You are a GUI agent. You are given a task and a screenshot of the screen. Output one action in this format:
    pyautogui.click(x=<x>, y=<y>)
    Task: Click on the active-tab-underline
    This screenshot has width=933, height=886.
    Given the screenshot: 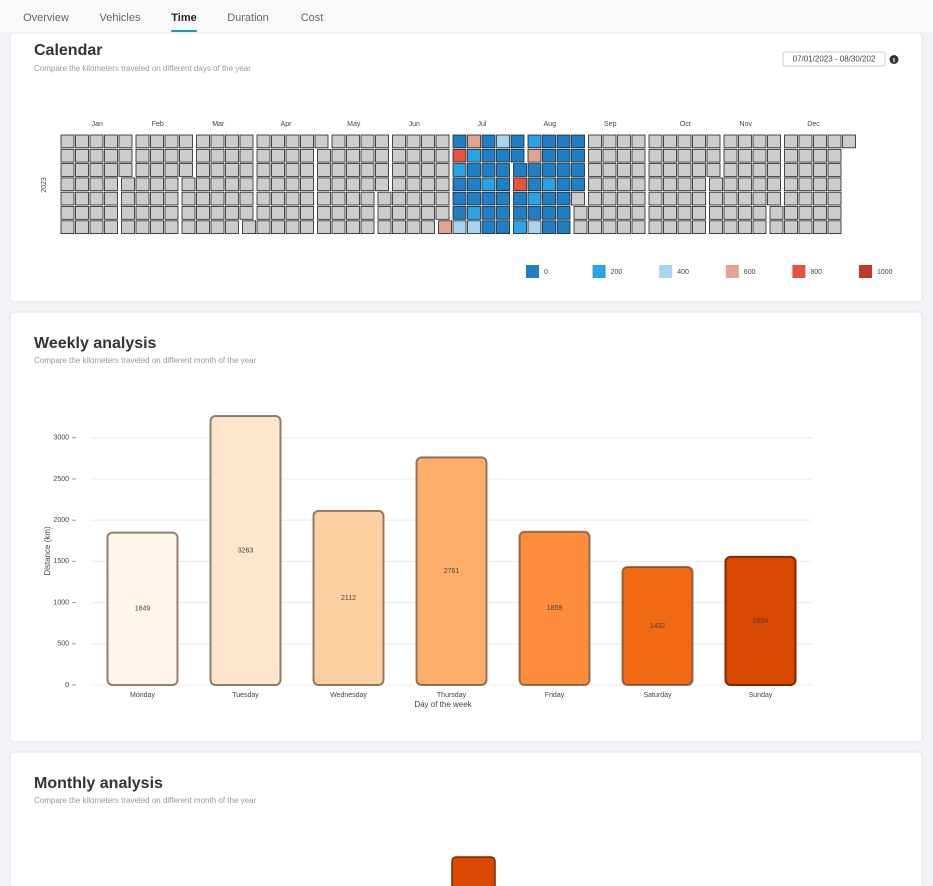 What is the action you would take?
    pyautogui.click(x=184, y=31)
    